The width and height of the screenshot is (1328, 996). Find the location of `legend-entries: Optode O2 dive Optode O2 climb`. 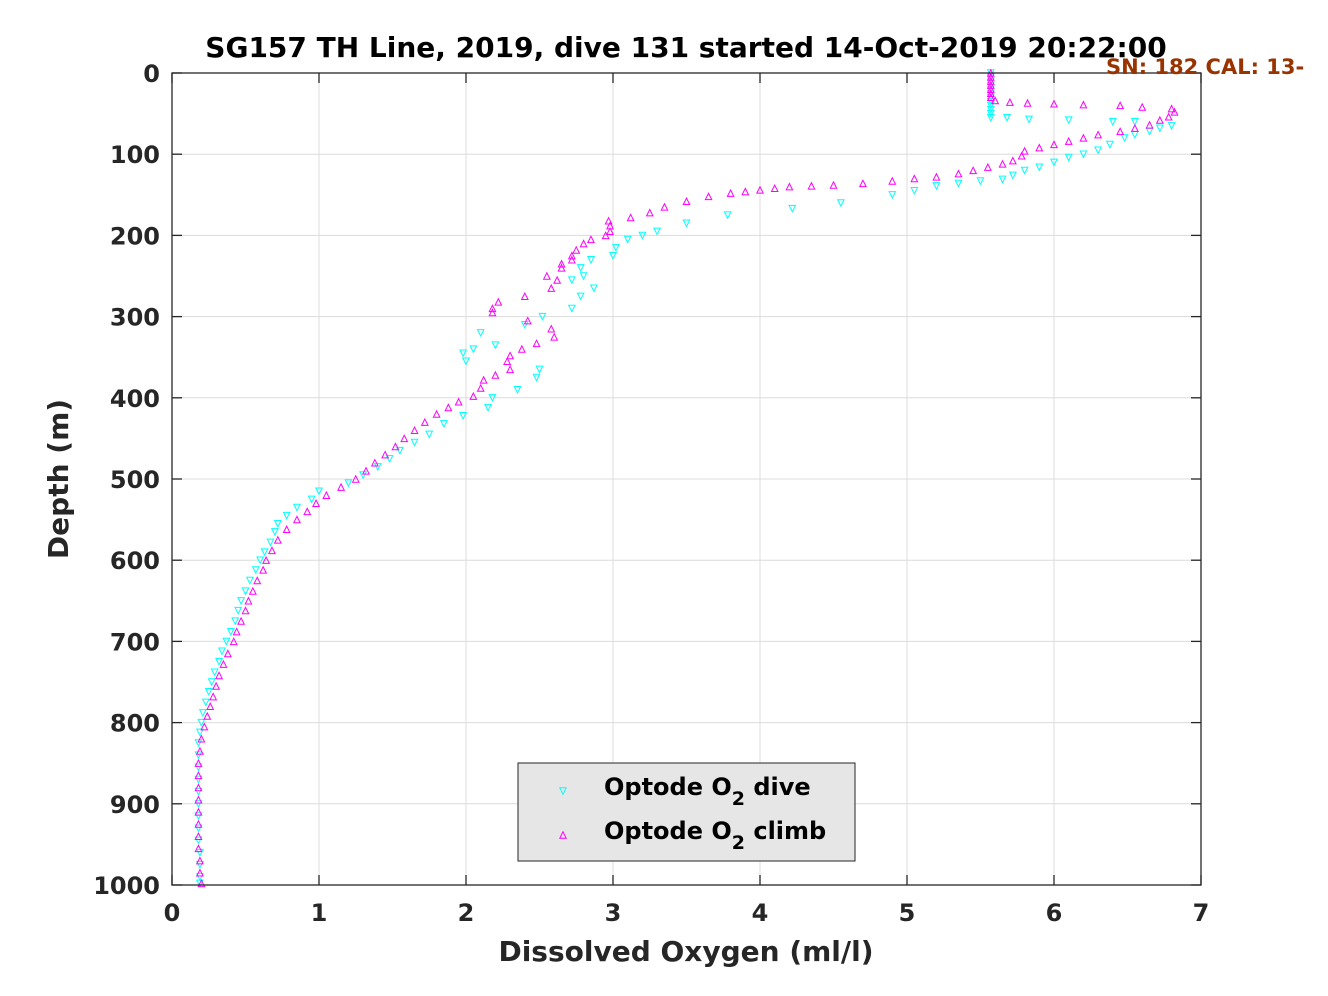

legend-entries: Optode O2 dive Optode O2 climb is located at coordinates (692, 813).